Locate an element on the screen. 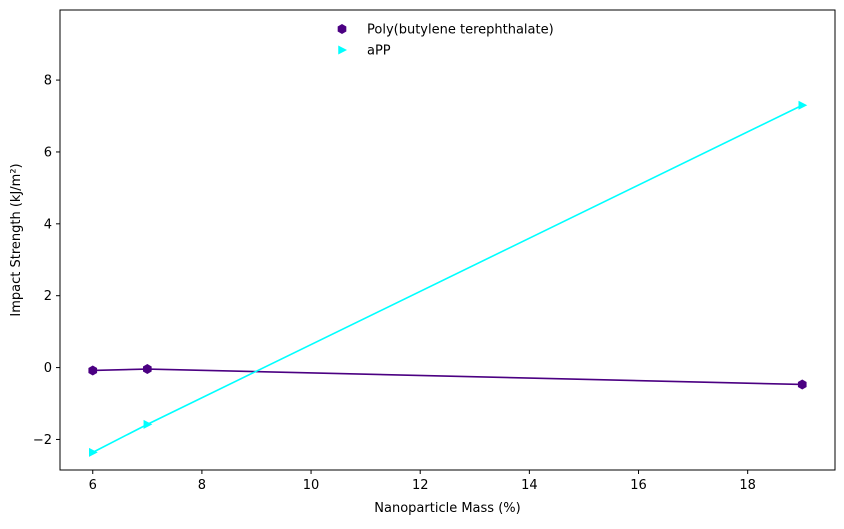 The image size is (844, 529). x-tick-label: 14 is located at coordinates (529, 485).